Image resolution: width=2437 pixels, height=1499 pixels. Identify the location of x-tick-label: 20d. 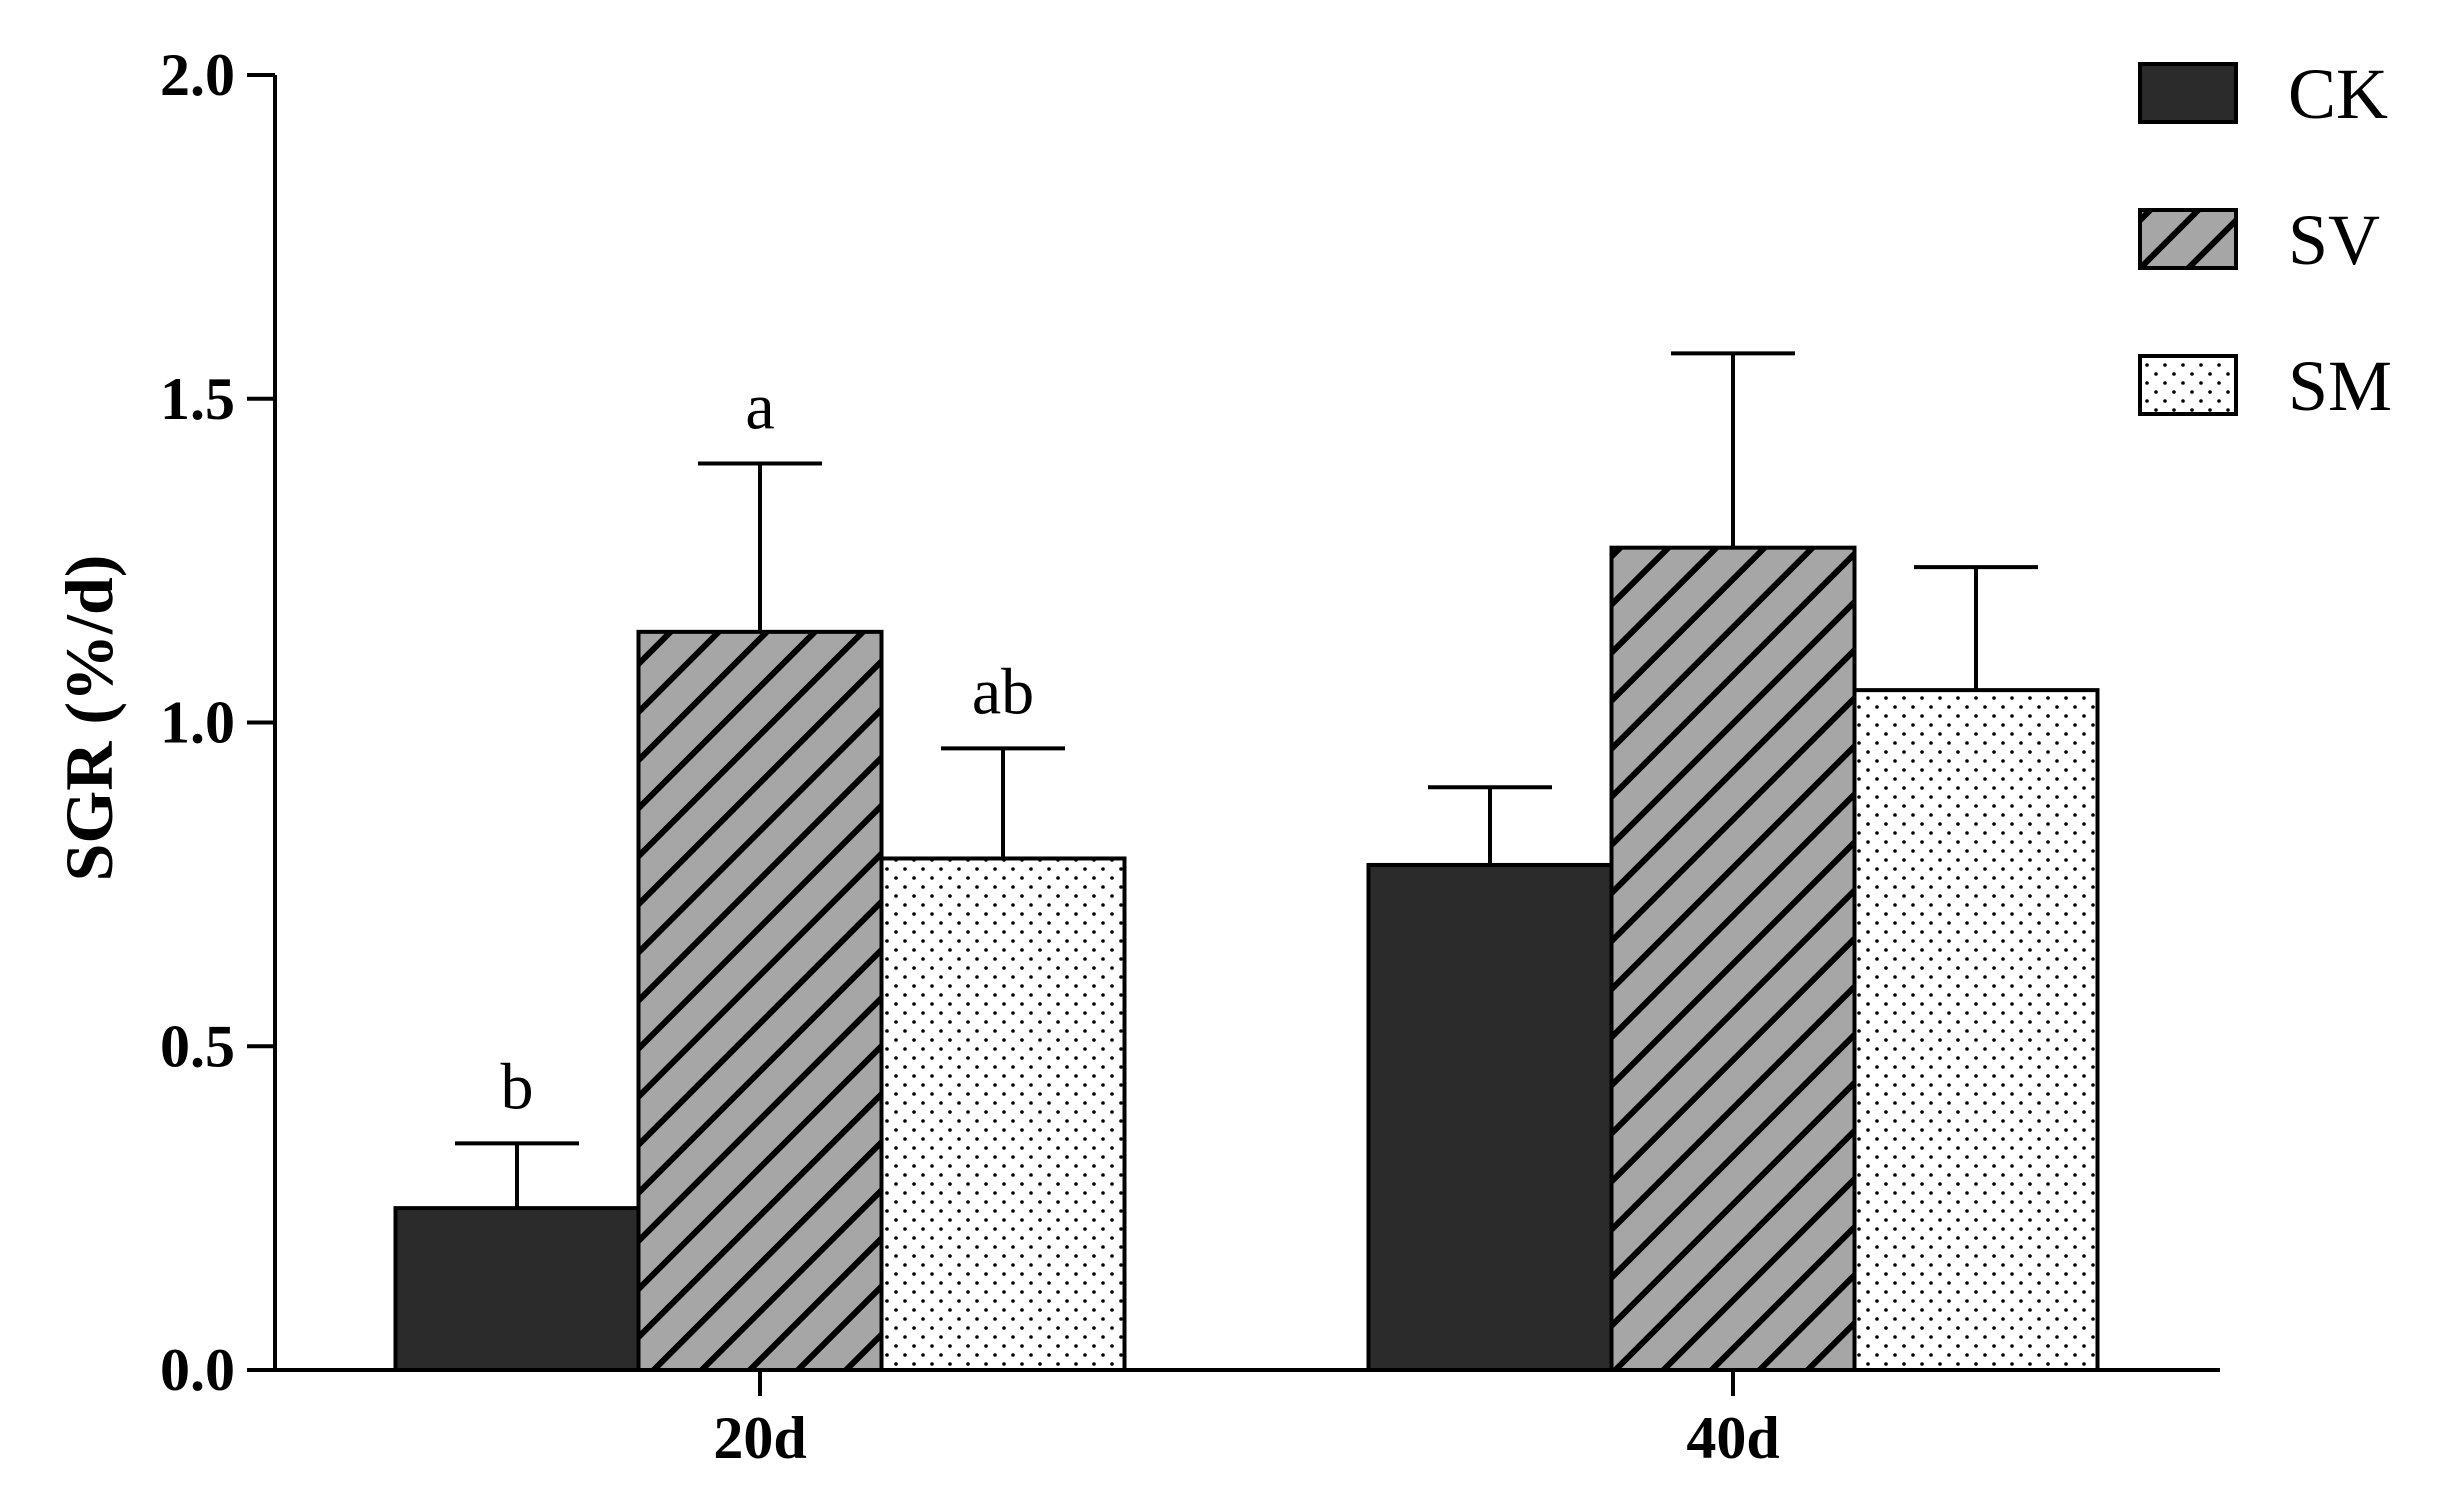
(759, 1438).